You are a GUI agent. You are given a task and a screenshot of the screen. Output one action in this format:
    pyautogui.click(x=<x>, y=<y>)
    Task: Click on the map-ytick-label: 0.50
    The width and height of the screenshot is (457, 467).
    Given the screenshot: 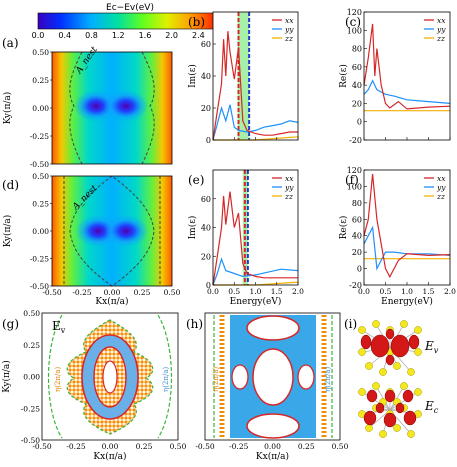 What is the action you would take?
    pyautogui.click(x=40, y=176)
    